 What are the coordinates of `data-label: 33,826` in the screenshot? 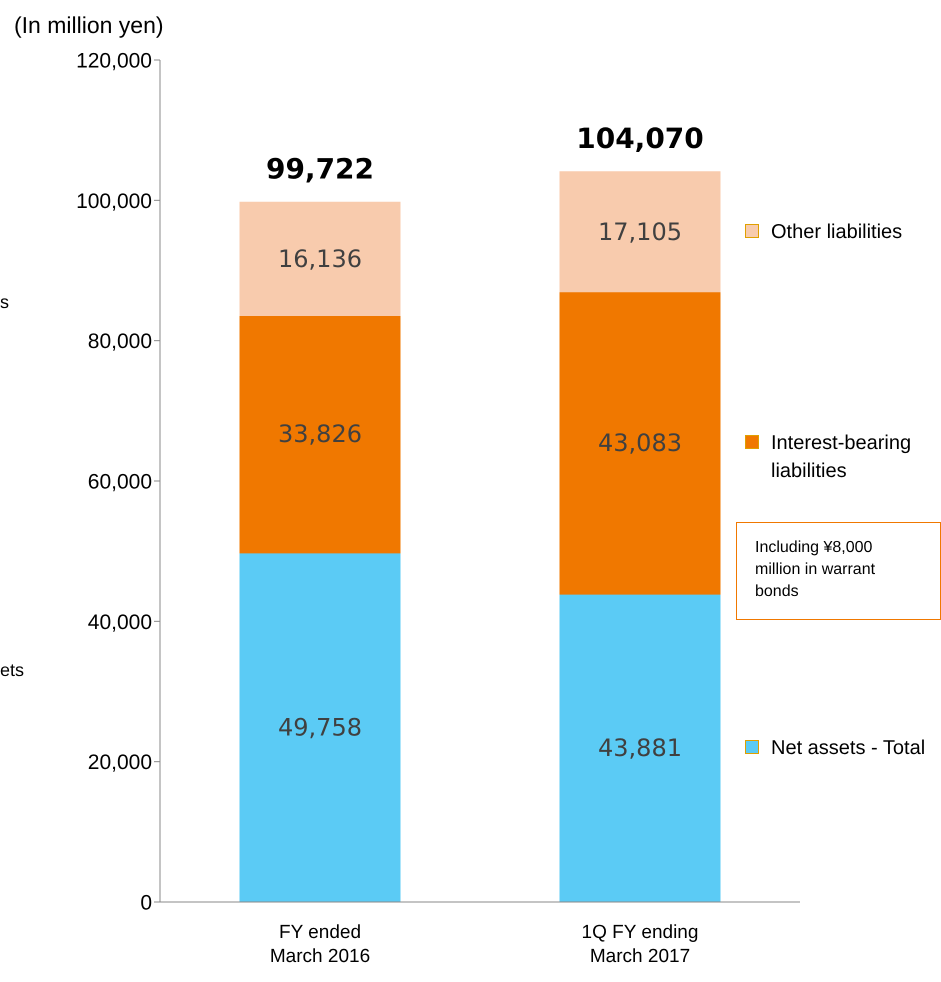 It's located at (320, 434).